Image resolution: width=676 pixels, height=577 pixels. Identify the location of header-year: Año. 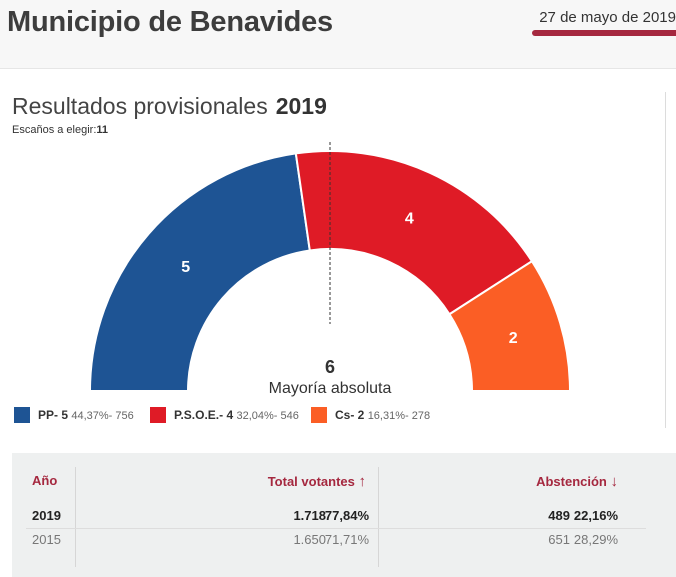
(45, 480).